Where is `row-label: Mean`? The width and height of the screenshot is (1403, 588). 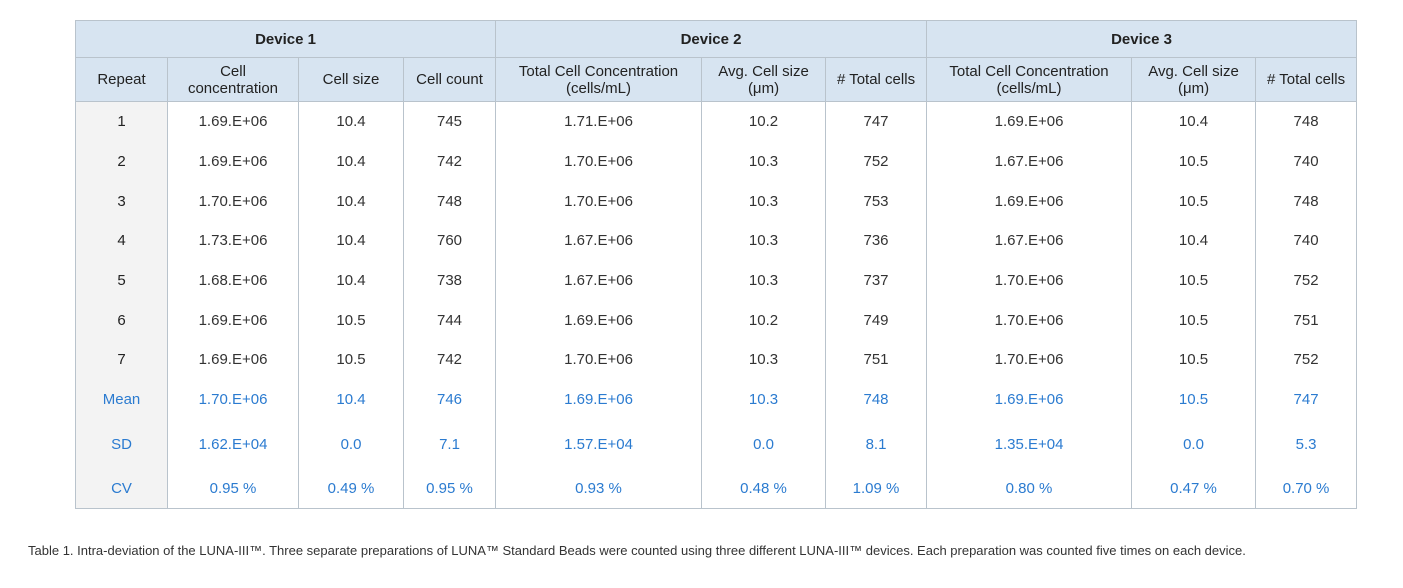
row-label: Mean is located at coordinates (121, 399).